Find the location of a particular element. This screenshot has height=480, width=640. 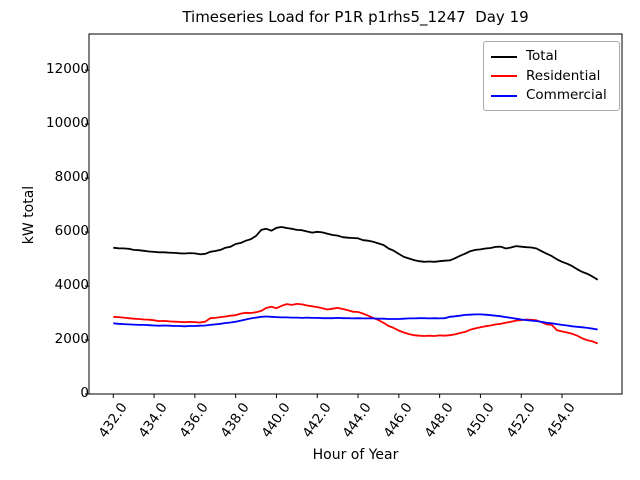

series-line-total is located at coordinates (356, 253).